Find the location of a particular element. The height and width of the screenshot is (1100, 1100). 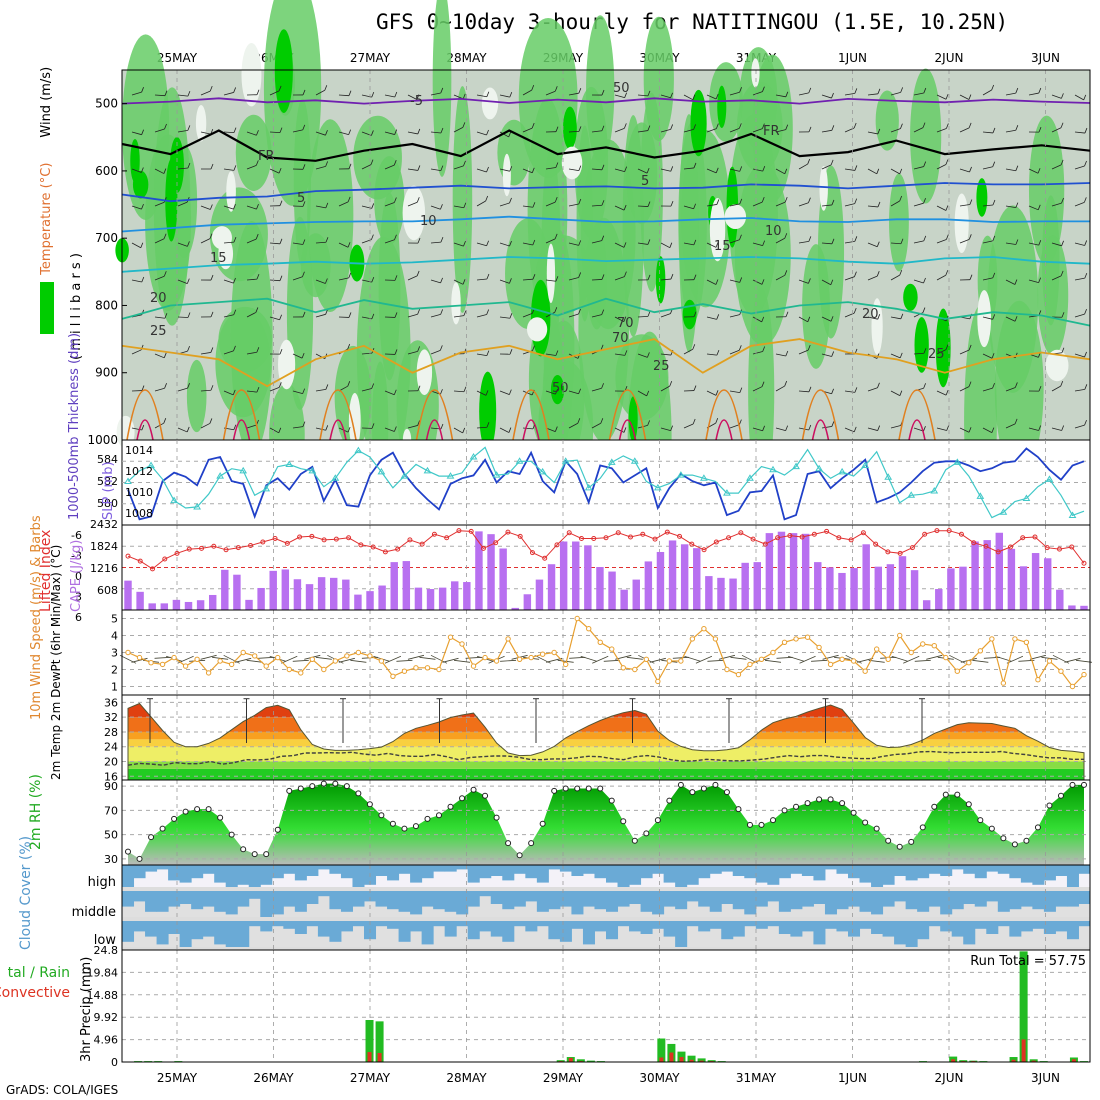

temp-tick-label: 36 is located at coordinates (111, 702).